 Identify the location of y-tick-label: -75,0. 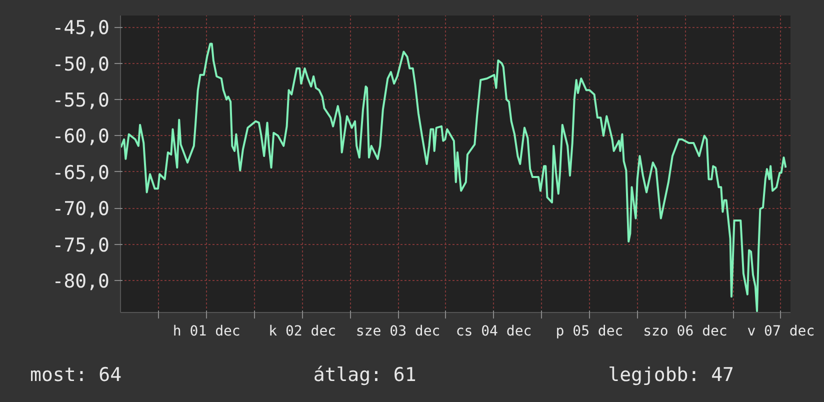
(81, 245).